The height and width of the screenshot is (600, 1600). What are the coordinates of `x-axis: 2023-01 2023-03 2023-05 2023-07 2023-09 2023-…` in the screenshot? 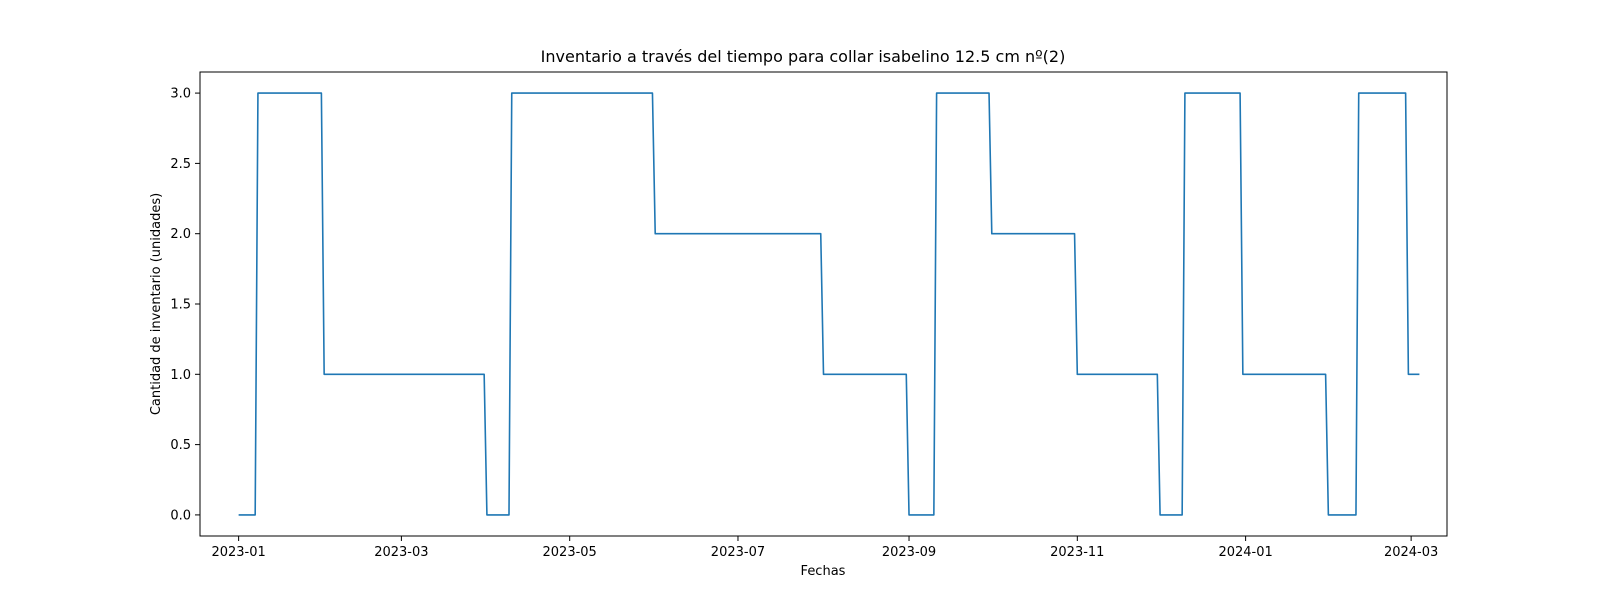 It's located at (824, 548).